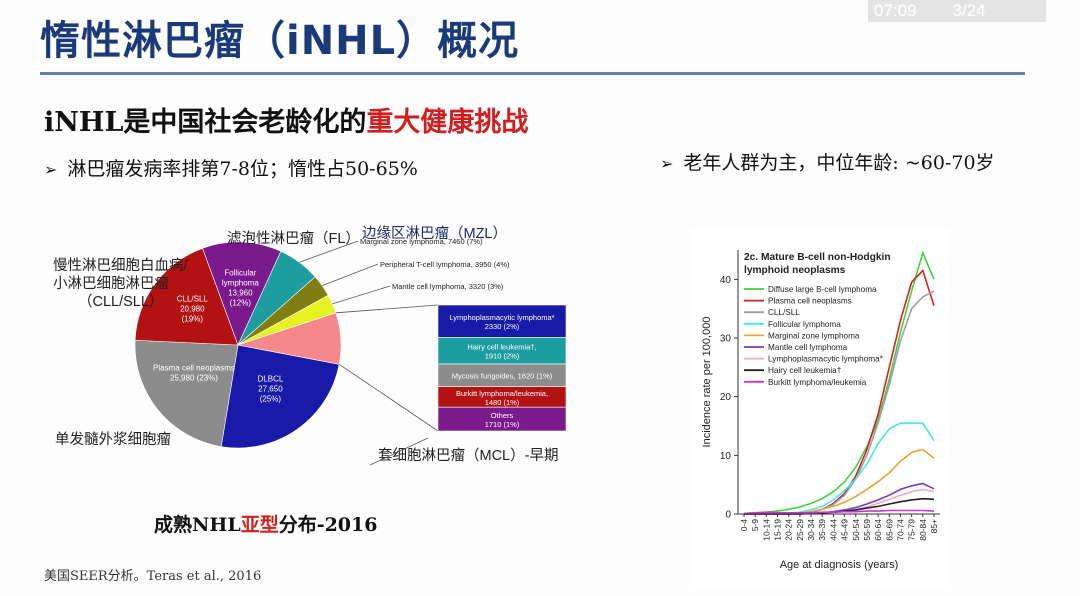 Image resolution: width=1080 pixels, height=596 pixels. What do you see at coordinates (969, 10) in the screenshot?
I see `page-counter: 3/24` at bounding box center [969, 10].